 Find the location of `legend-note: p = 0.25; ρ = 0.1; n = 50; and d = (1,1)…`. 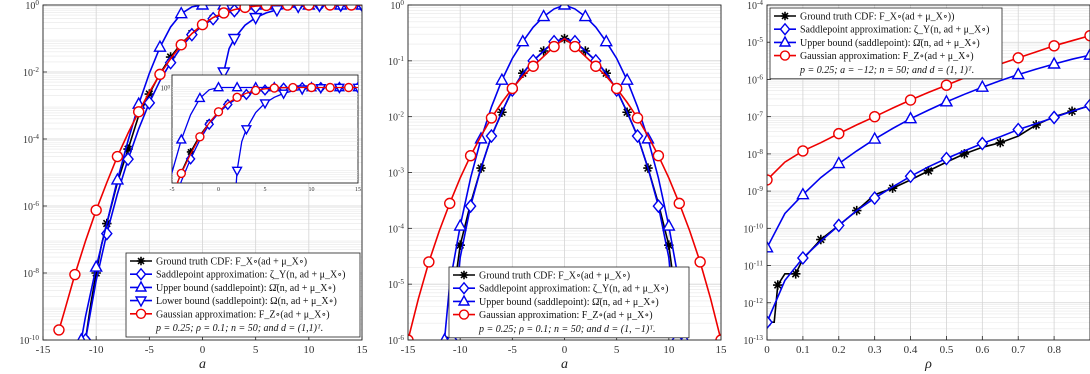

legend-note: p = 0.25; ρ = 0.1; n = 50; and d = (1,1)… is located at coordinates (239, 328).